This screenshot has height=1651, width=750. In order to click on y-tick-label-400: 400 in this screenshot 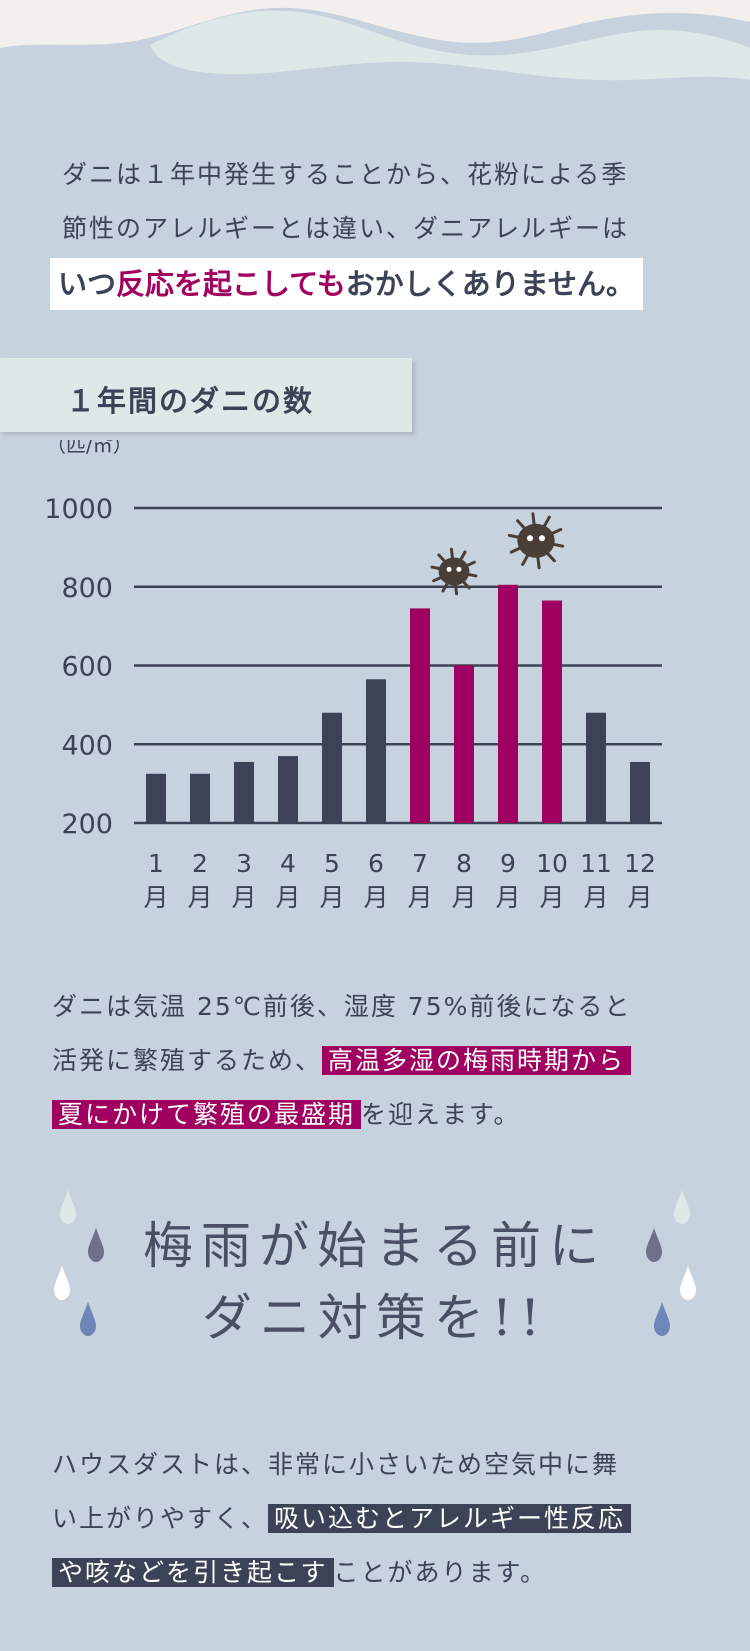, I will do `click(87, 745)`.